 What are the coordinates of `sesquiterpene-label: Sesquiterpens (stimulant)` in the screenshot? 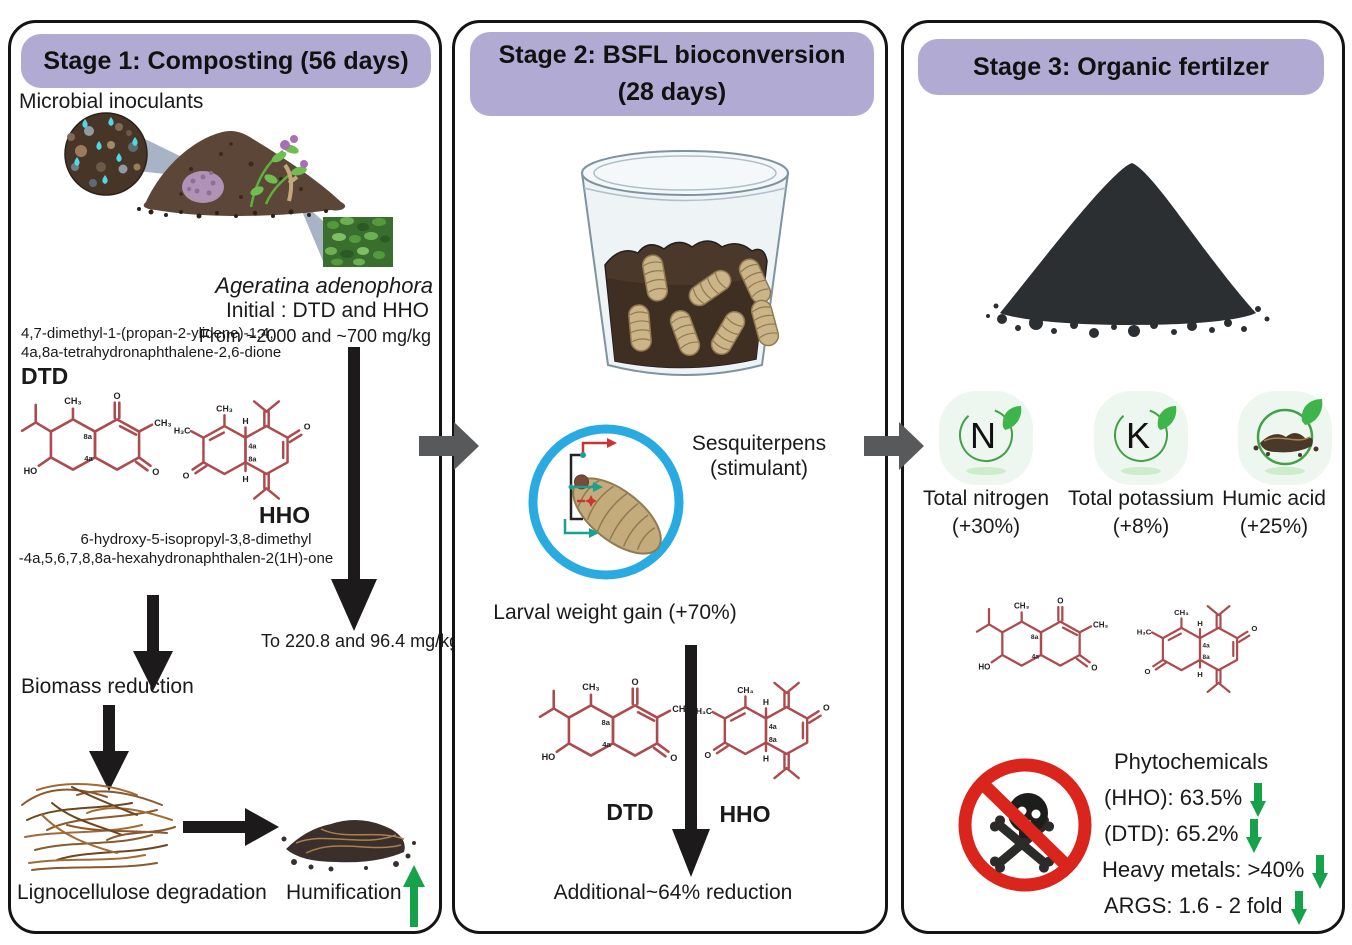 It's located at (759, 456).